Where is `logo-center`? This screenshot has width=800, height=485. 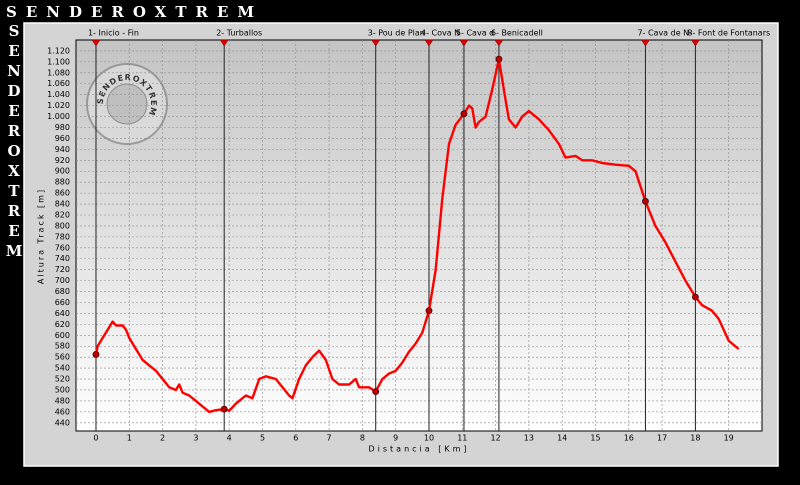
logo-center is located at coordinates (127, 104).